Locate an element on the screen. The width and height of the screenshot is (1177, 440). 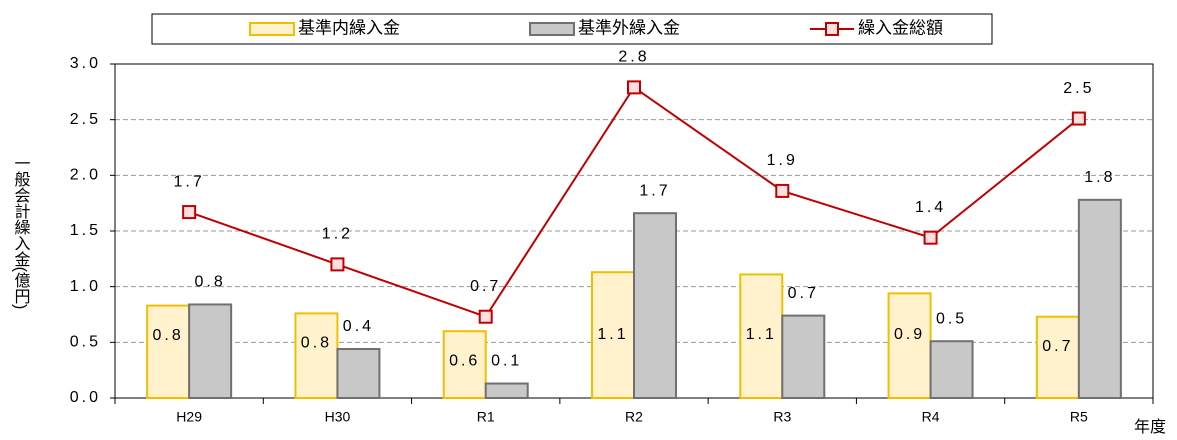
y-axis-label: 一般会計繰入金(億円) is located at coordinates (21, 232).